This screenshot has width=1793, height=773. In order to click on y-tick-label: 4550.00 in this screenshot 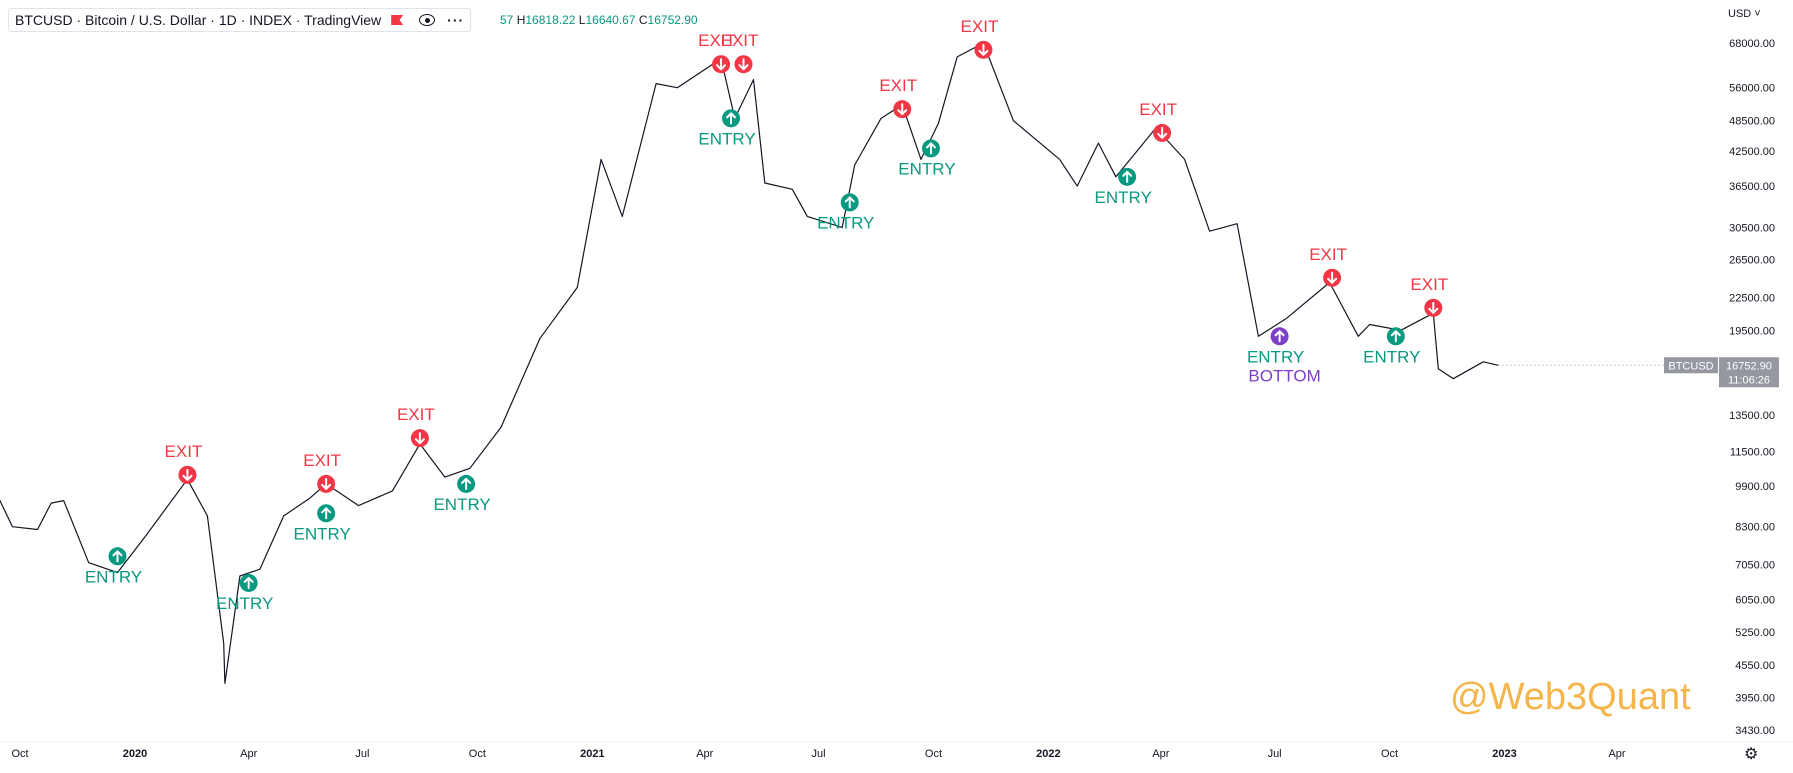, I will do `click(1755, 666)`.